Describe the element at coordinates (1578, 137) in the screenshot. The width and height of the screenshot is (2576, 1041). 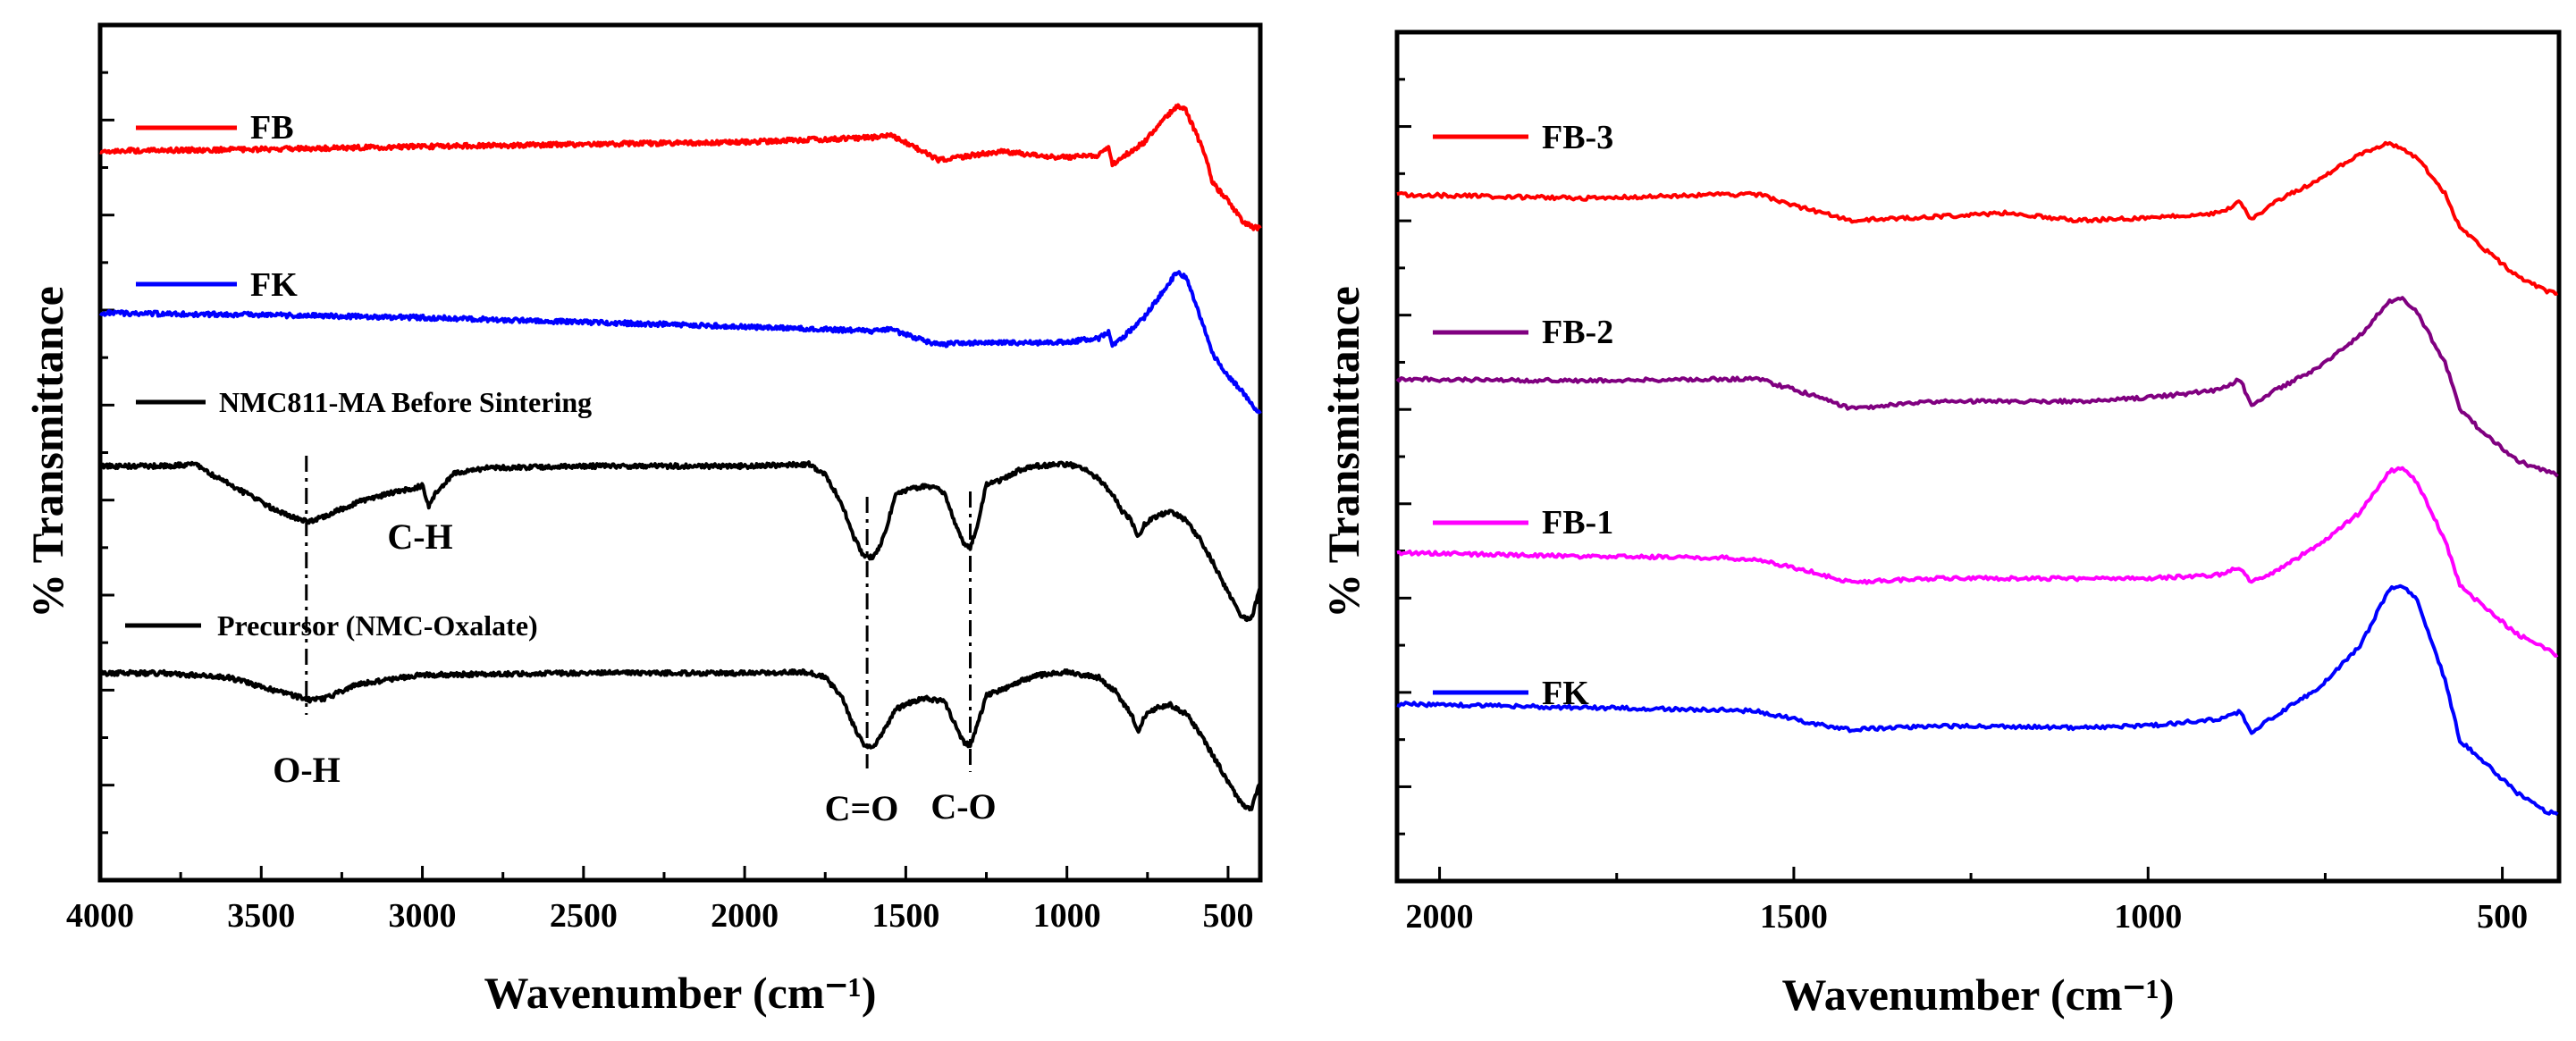
I see `legend-label: FB-3` at that location.